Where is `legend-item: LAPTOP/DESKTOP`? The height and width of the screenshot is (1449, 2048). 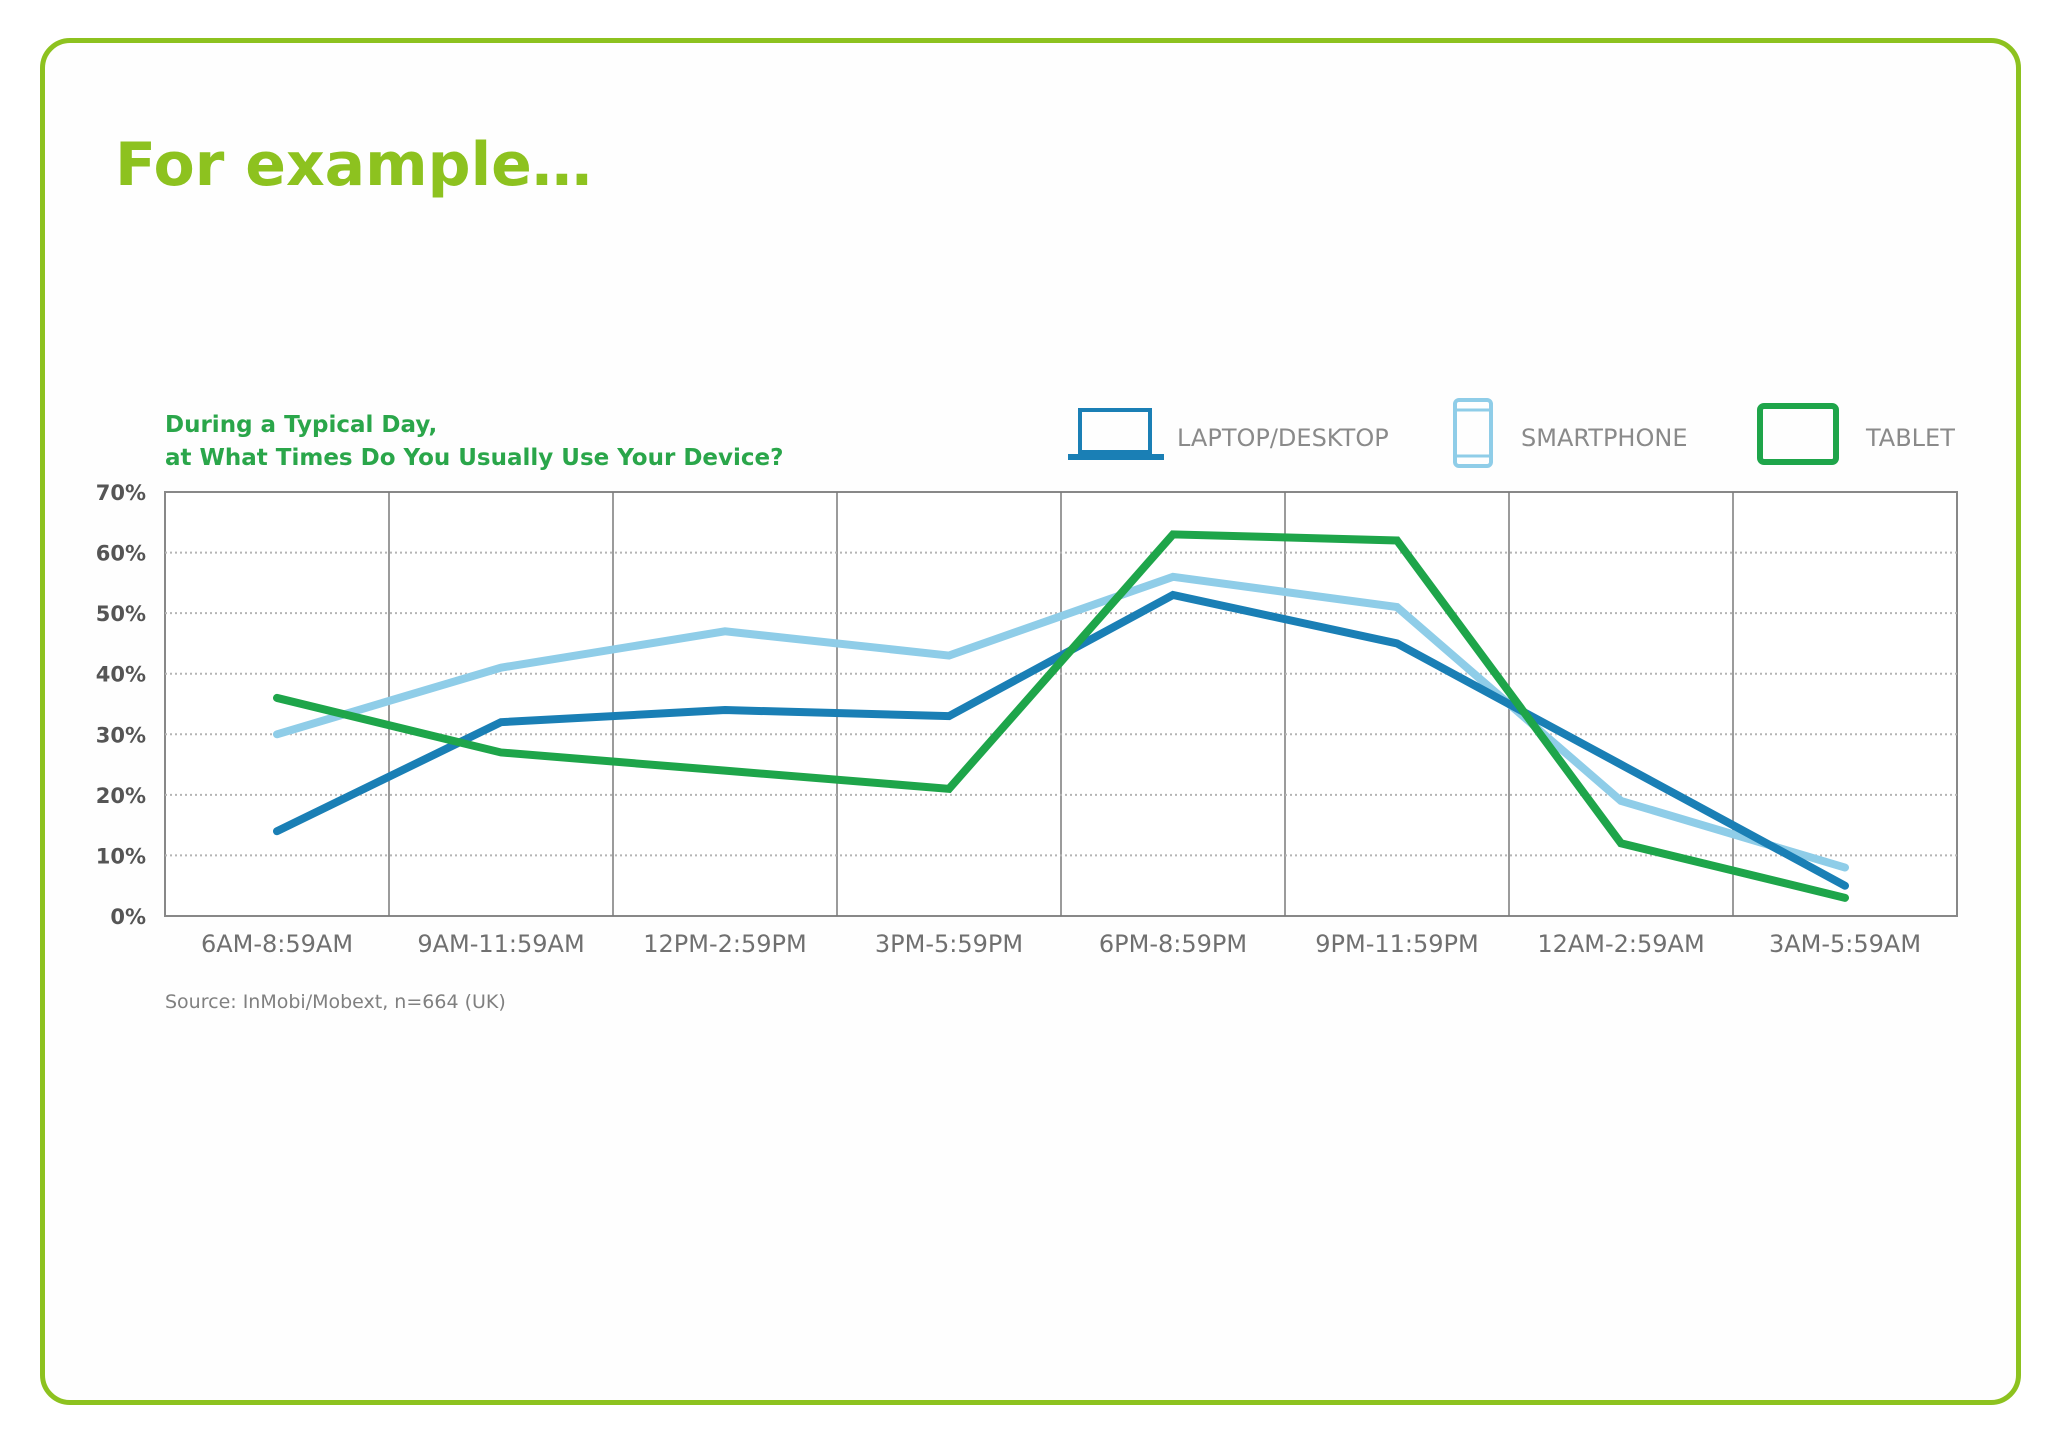
legend-item: LAPTOP/DESKTOP is located at coordinates (1228, 434).